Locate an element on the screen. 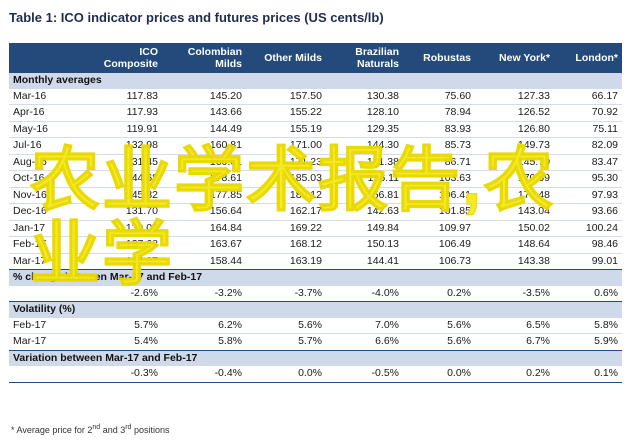 This screenshot has height=447, width=632. cell-value: 186.12 is located at coordinates (286, 195).